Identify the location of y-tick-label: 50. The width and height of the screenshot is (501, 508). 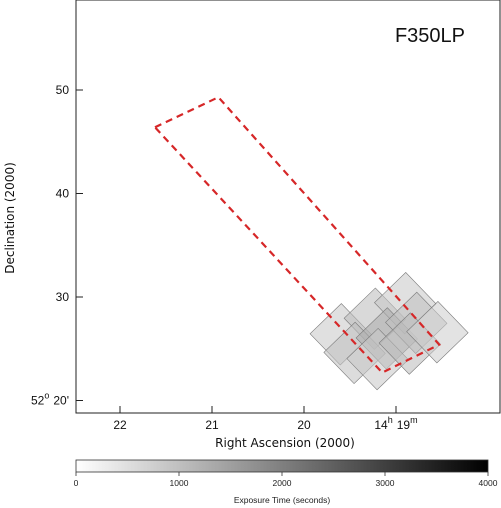
(63, 90).